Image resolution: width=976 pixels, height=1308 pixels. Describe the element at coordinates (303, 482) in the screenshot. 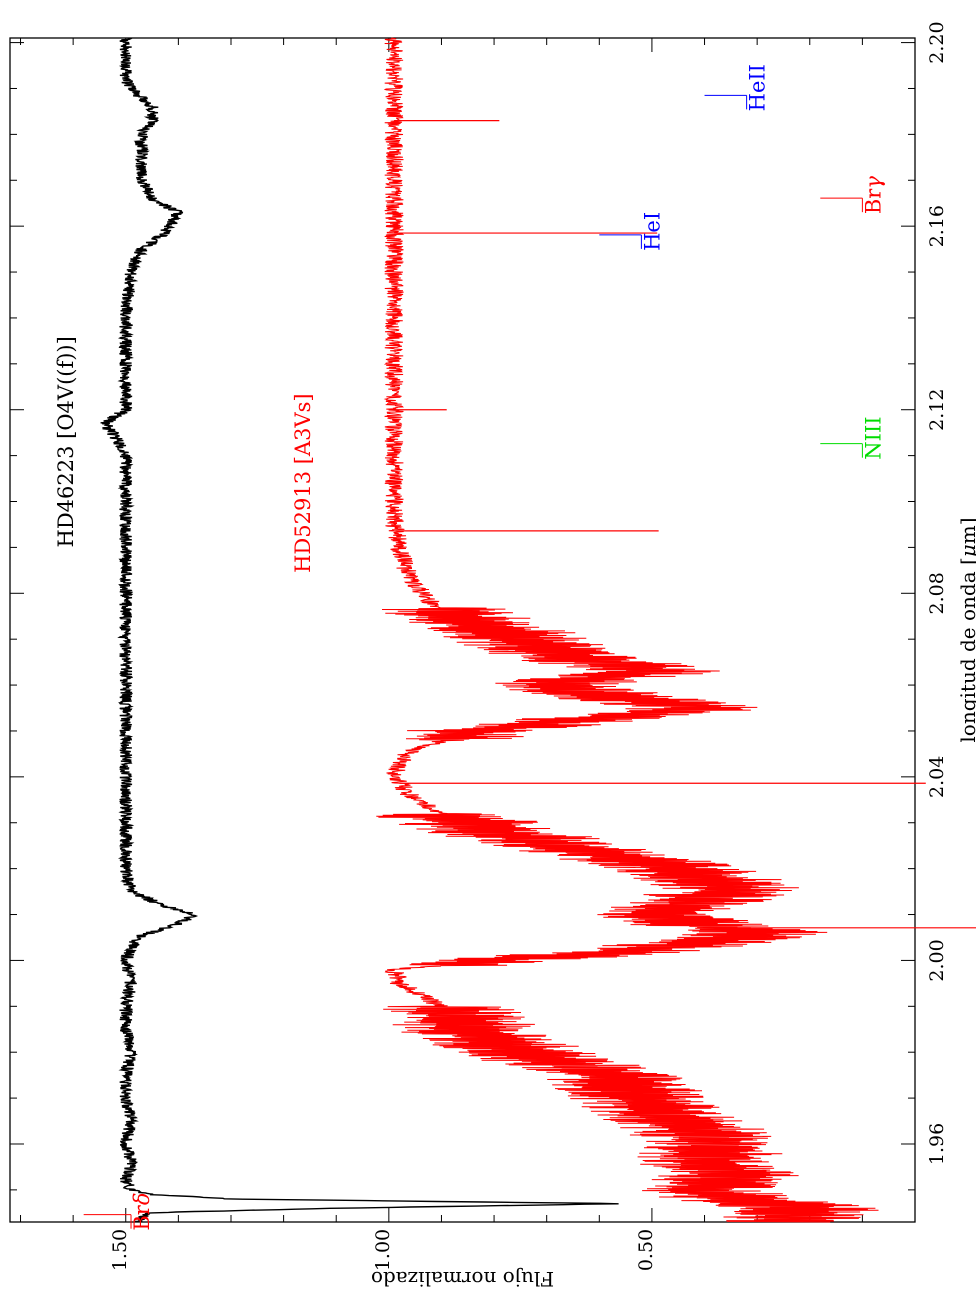

I see `series-annotation: HD52913 [A3Vs]` at that location.